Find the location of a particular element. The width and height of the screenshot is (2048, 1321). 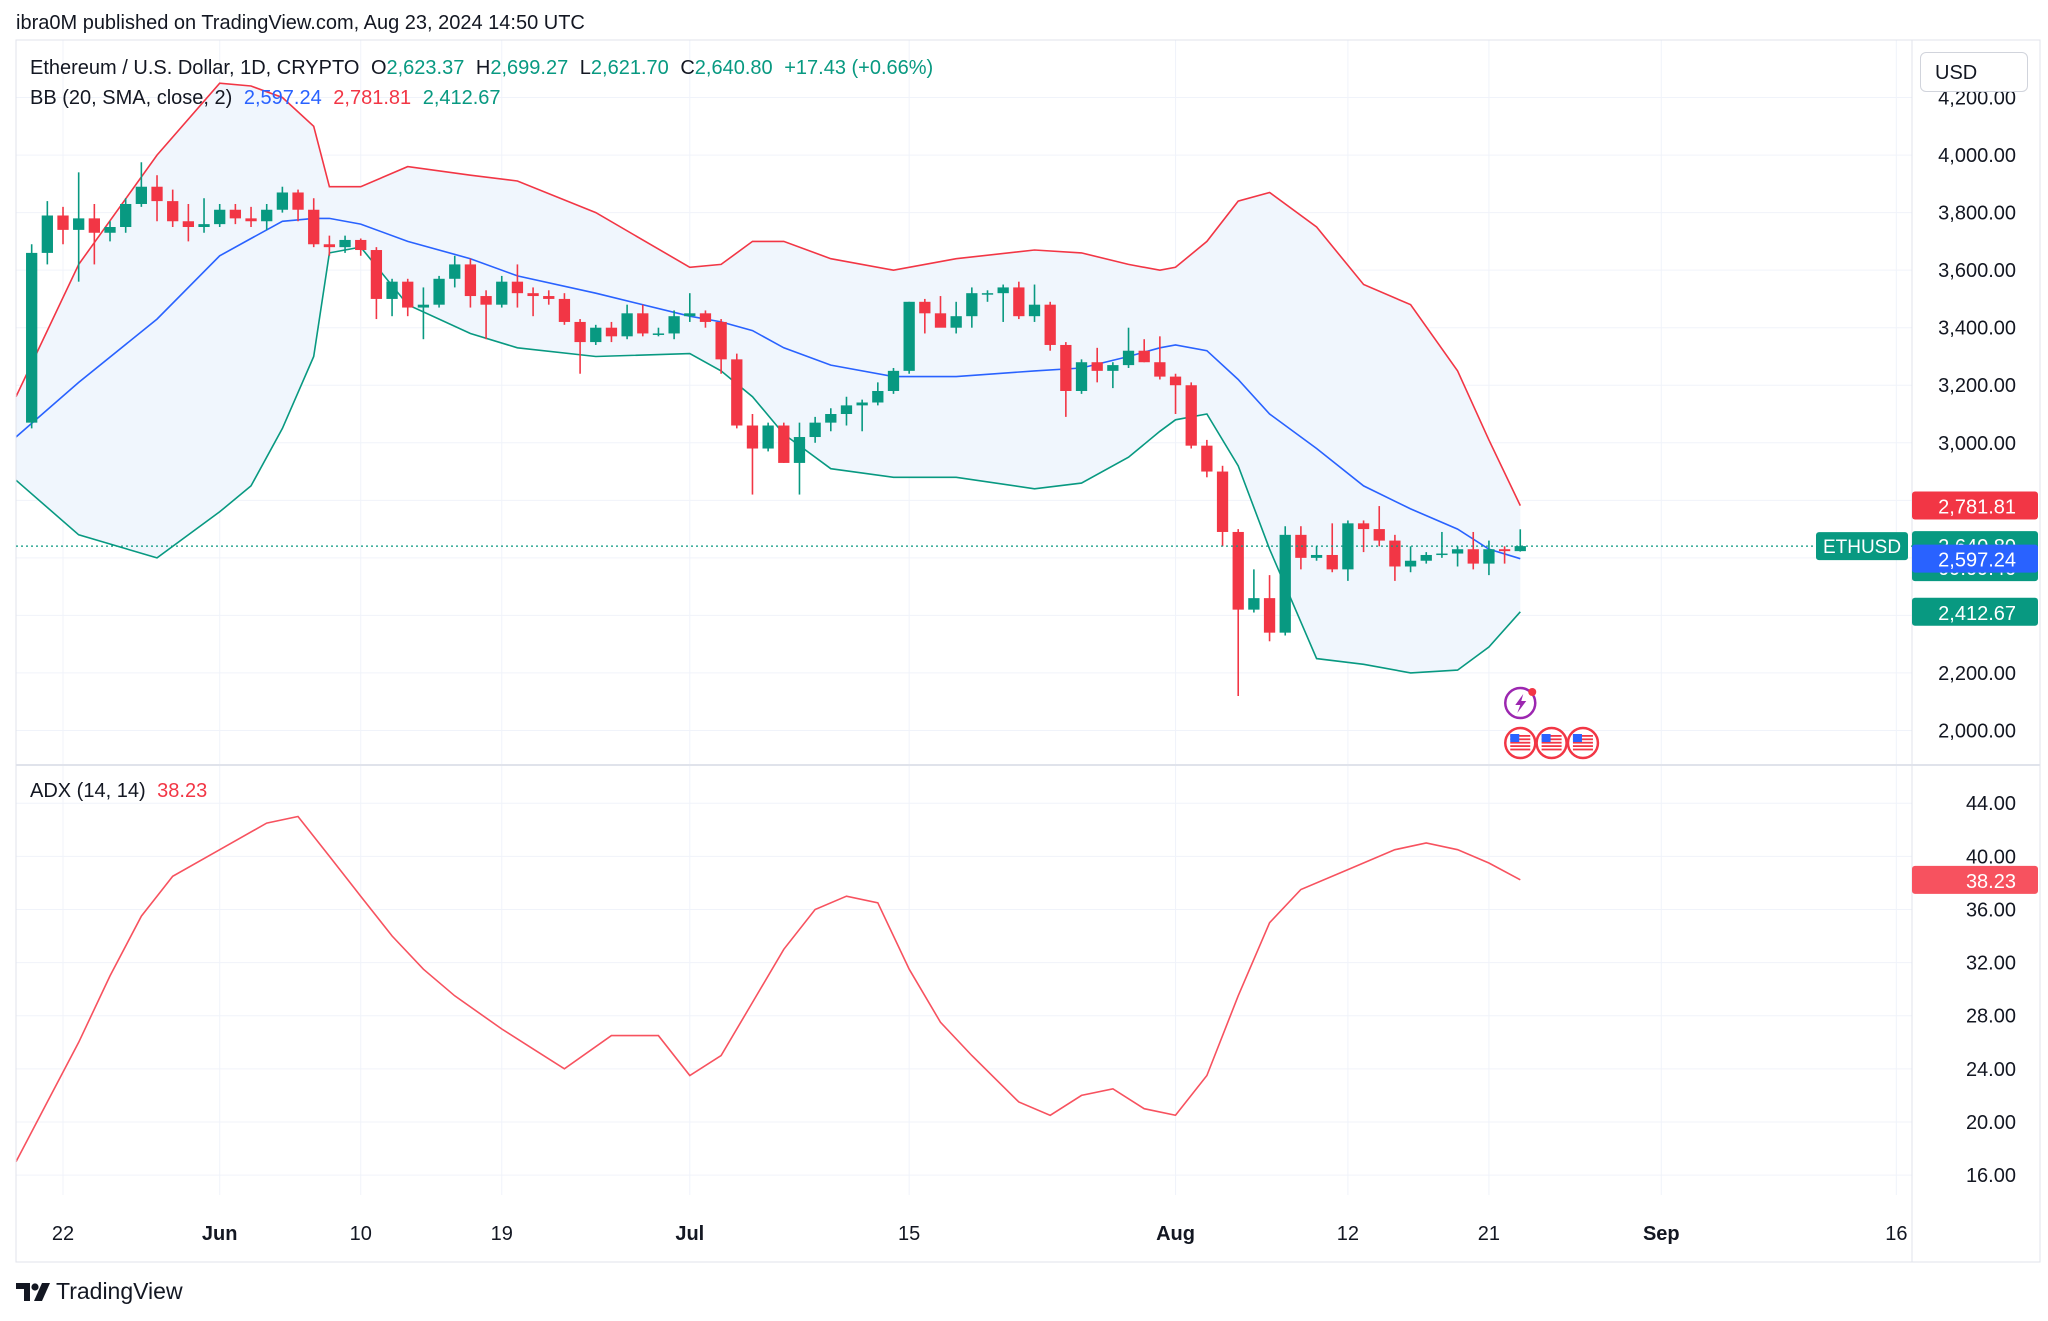

symbol-price-badge: ETHUSD is located at coordinates (1862, 546).